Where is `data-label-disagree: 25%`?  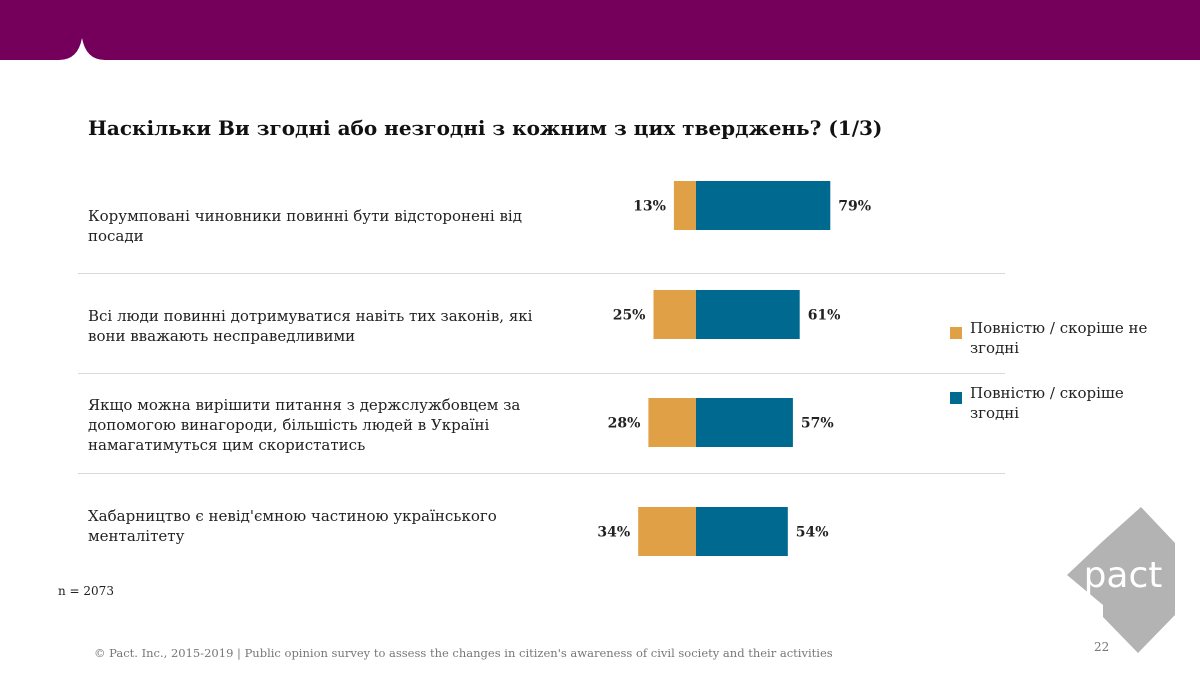
data-label-disagree: 25% is located at coordinates (629, 316).